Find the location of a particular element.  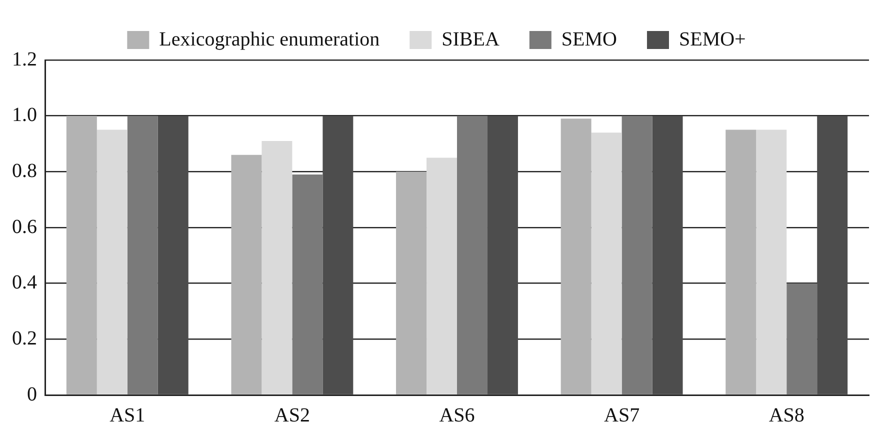

legend-label: SIBEA is located at coordinates (471, 39).